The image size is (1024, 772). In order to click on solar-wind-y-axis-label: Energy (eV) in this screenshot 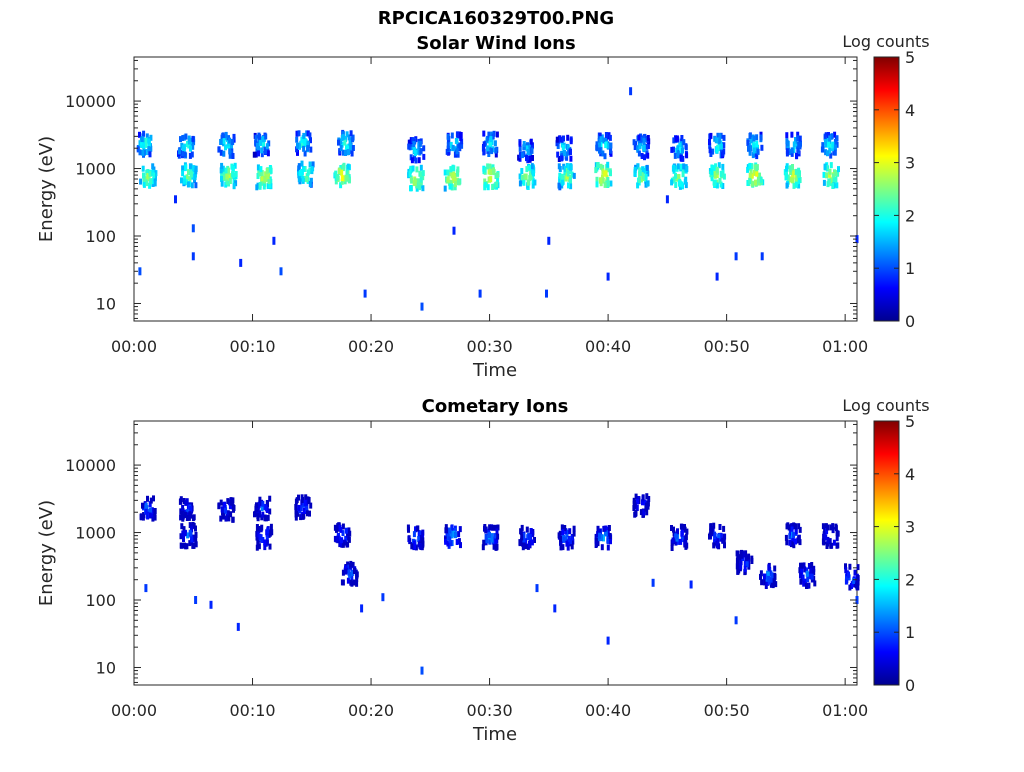, I will do `click(46, 189)`.